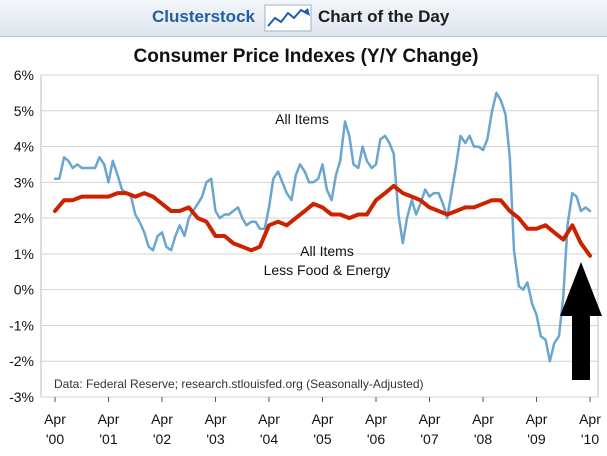 The width and height of the screenshot is (607, 456). What do you see at coordinates (24, 290) in the screenshot?
I see `y-tick-label: 0%` at bounding box center [24, 290].